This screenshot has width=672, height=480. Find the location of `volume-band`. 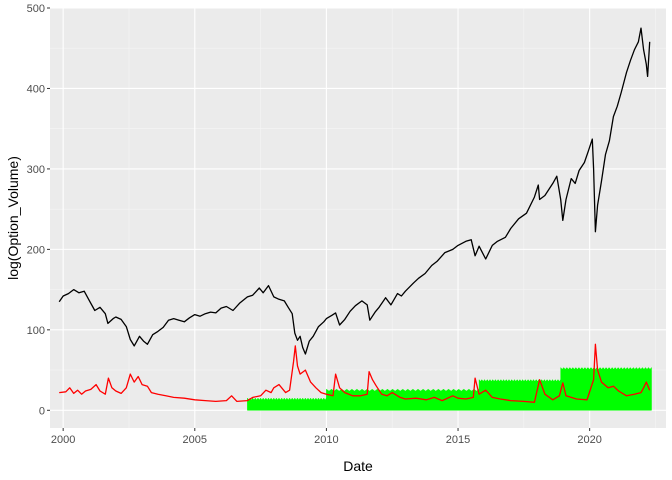

volume-band is located at coordinates (449, 388).